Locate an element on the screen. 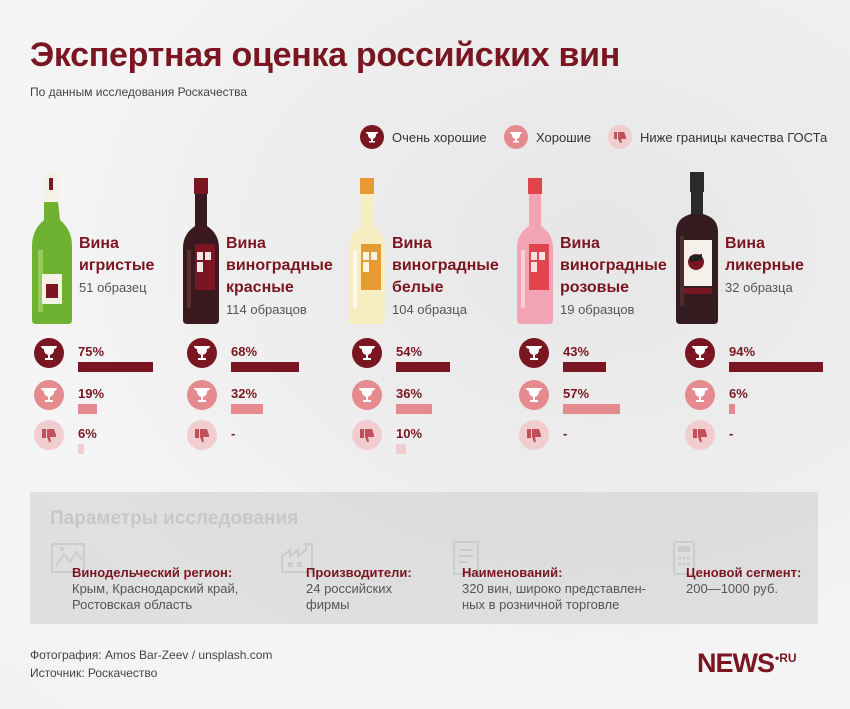  value-label: 57% is located at coordinates (576, 393).